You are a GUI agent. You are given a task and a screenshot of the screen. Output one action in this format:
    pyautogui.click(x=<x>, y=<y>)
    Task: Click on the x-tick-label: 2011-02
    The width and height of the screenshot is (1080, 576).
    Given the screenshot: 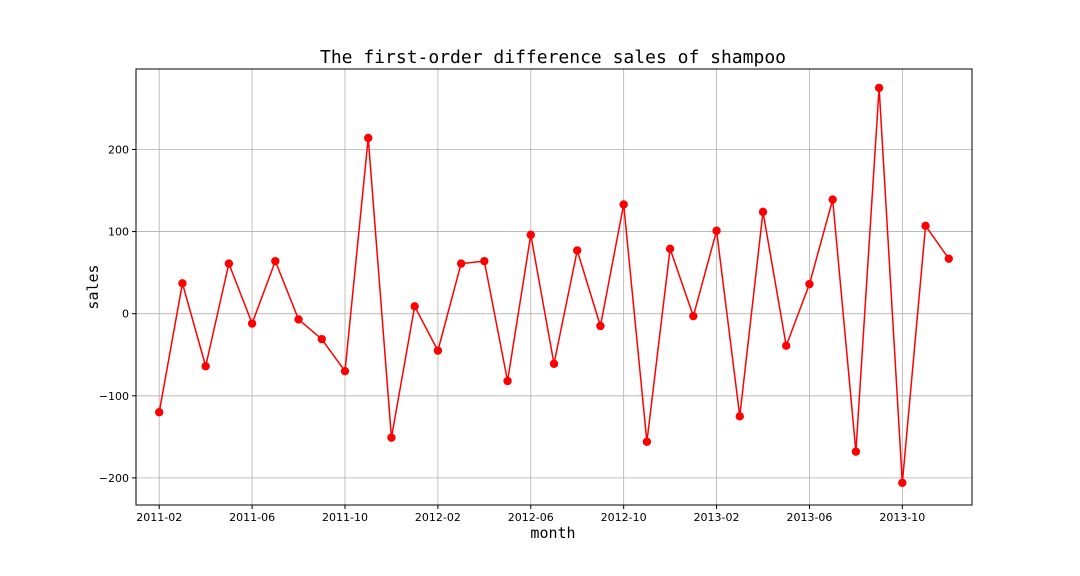 What is the action you would take?
    pyautogui.click(x=159, y=517)
    